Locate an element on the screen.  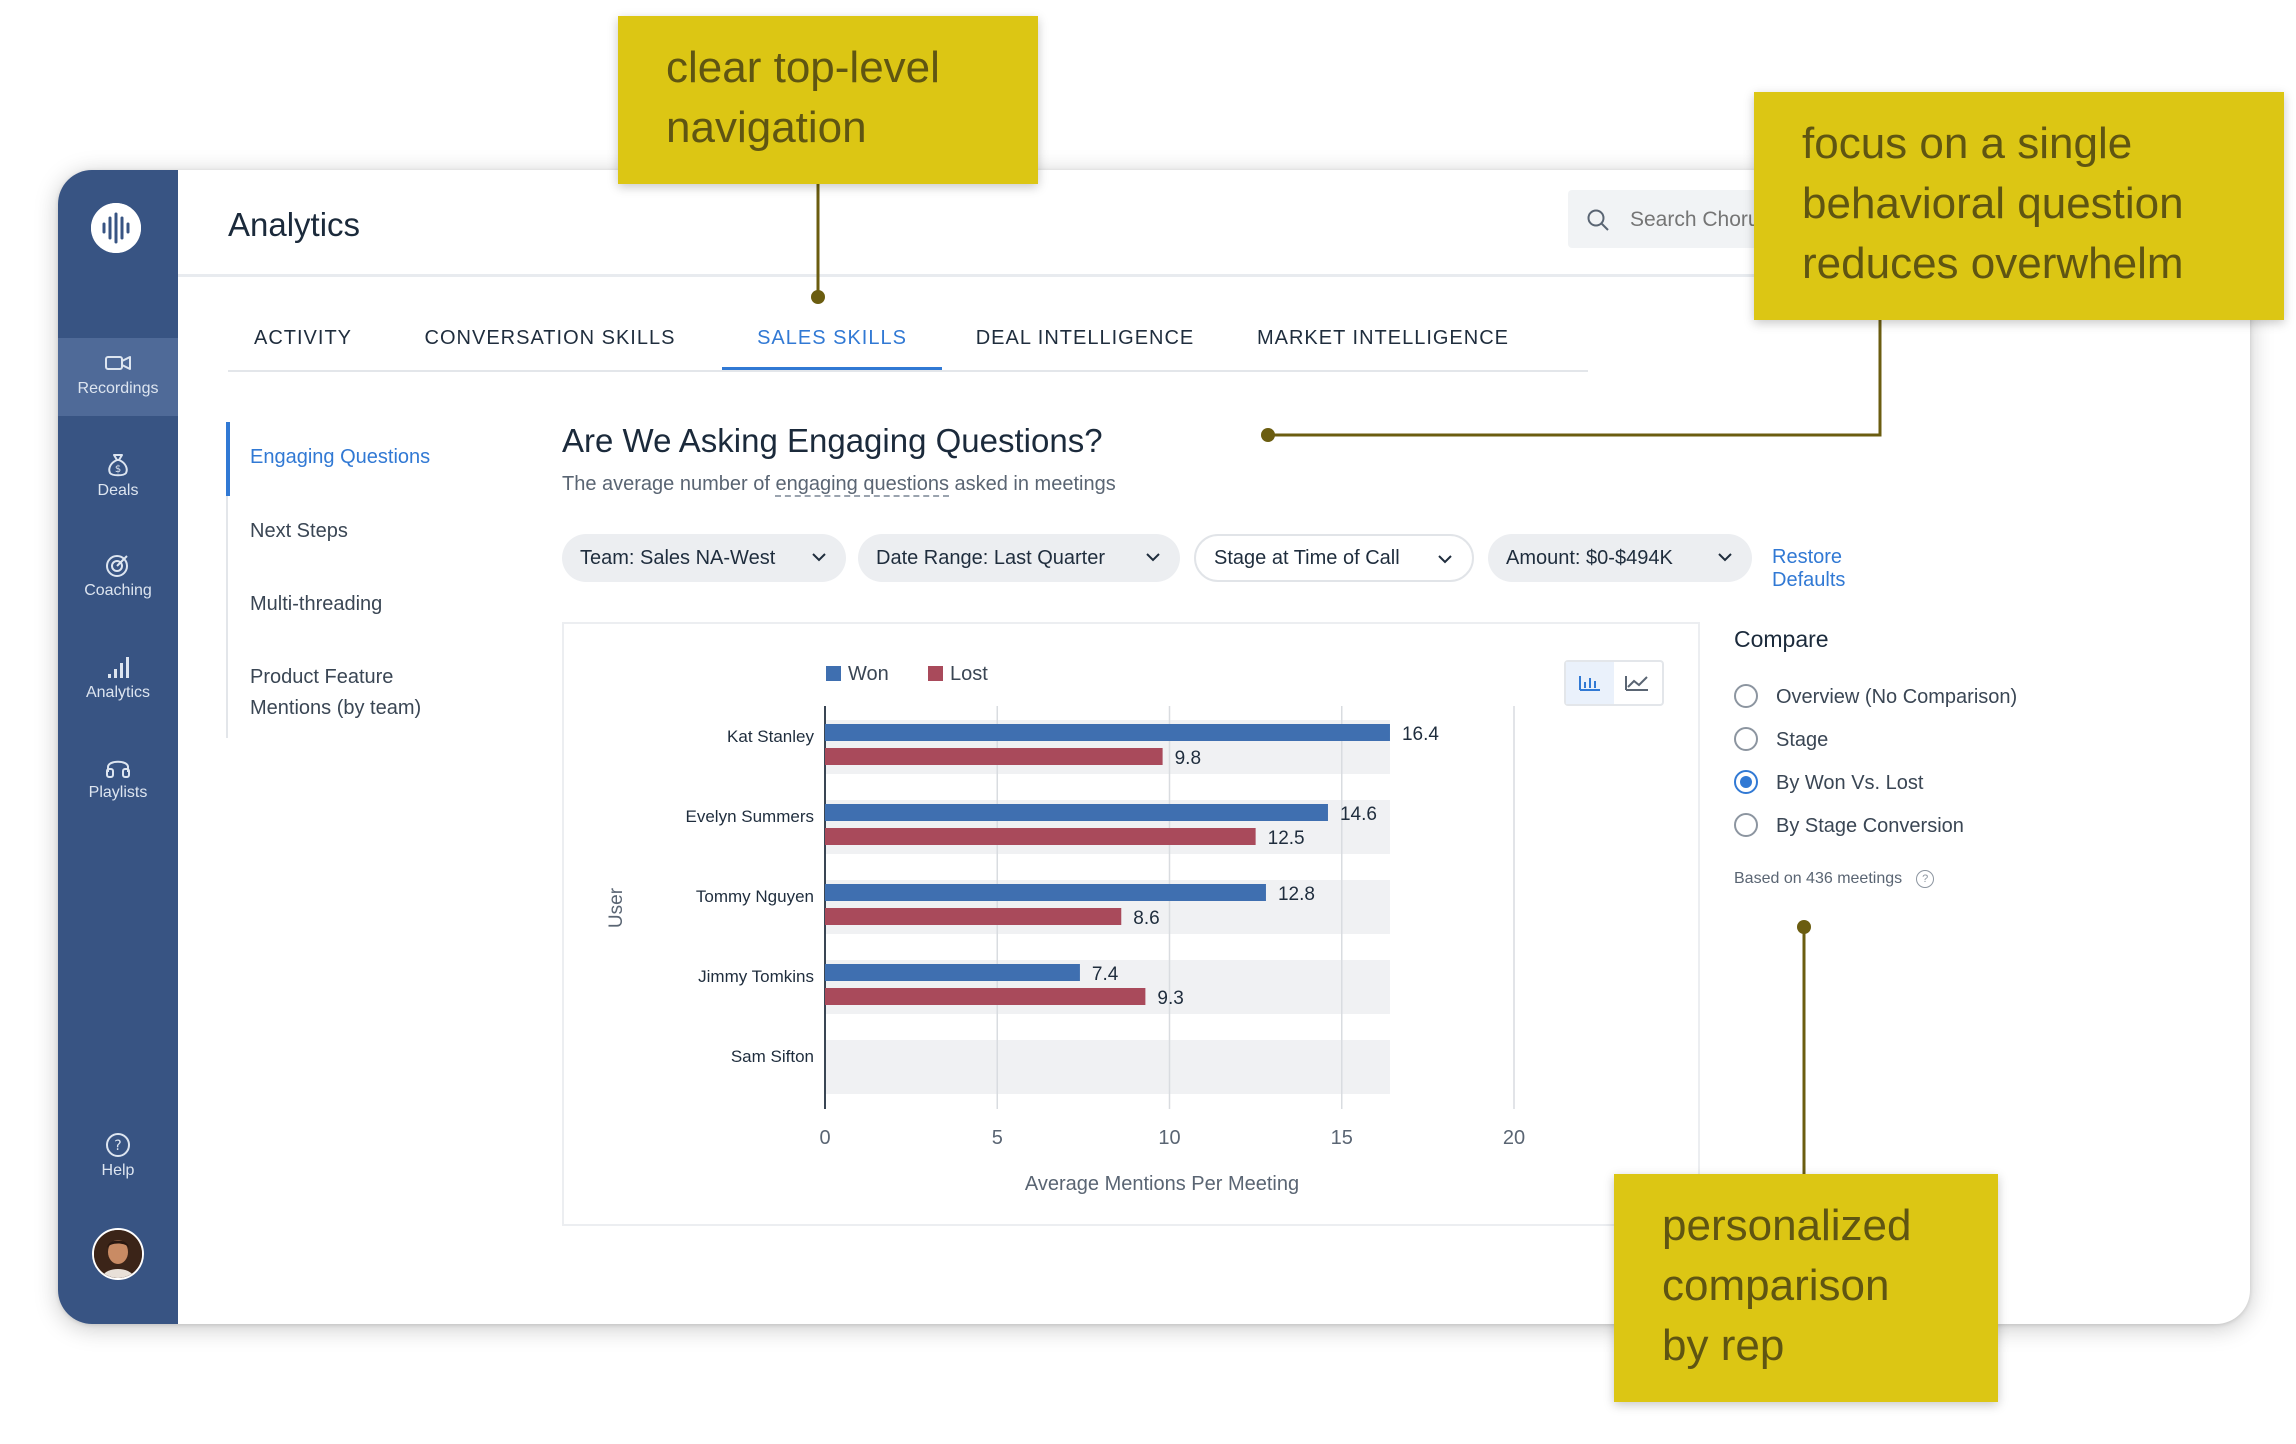
help-icon: ? is located at coordinates (118, 1145).